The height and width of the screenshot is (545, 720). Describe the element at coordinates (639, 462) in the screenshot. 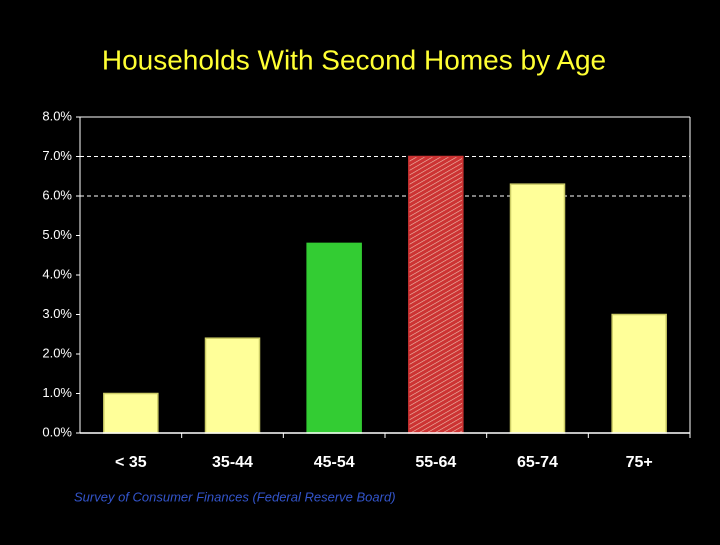

I see `x-tick-label: 75+` at that location.